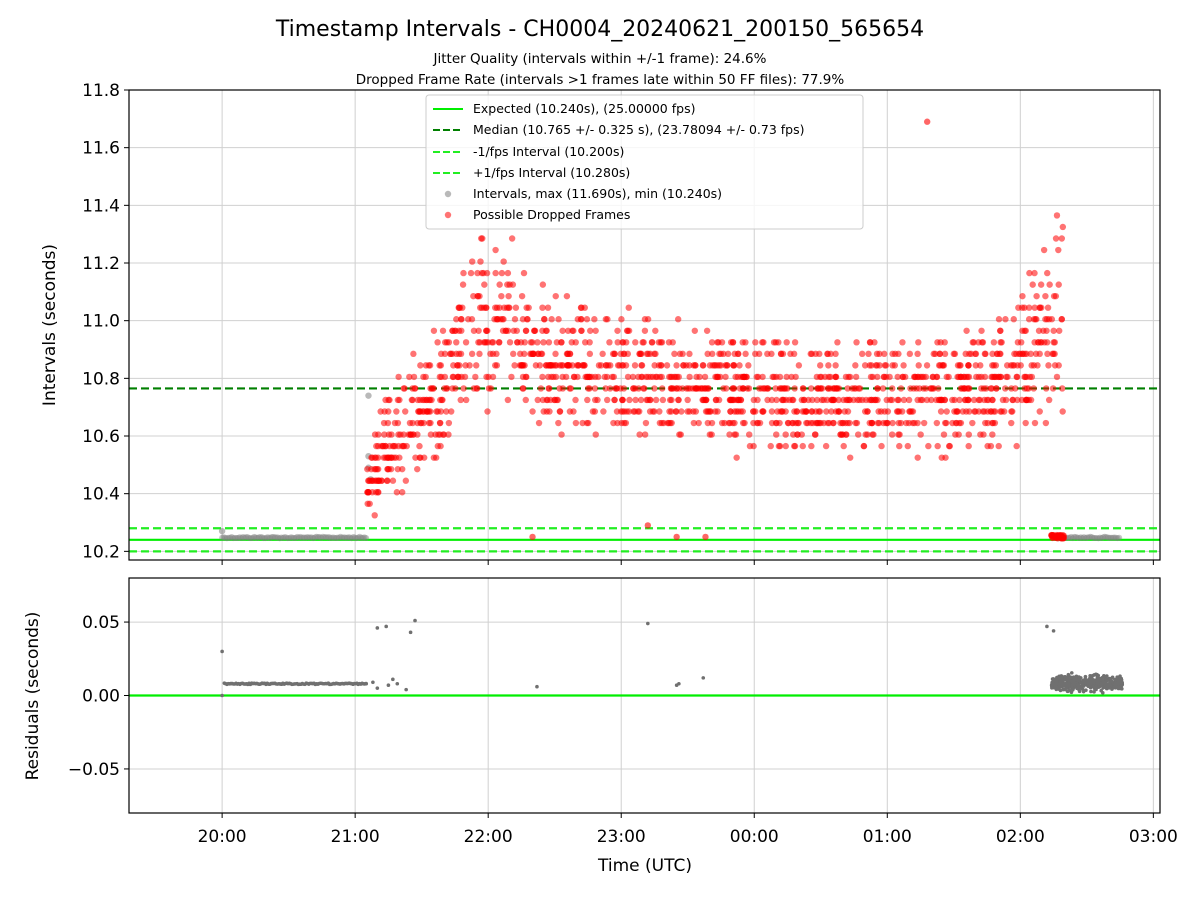  Describe the element at coordinates (548, 151) in the screenshot. I see `legend-label-minus-fps: -1/fps Interval (10.200s)` at that location.